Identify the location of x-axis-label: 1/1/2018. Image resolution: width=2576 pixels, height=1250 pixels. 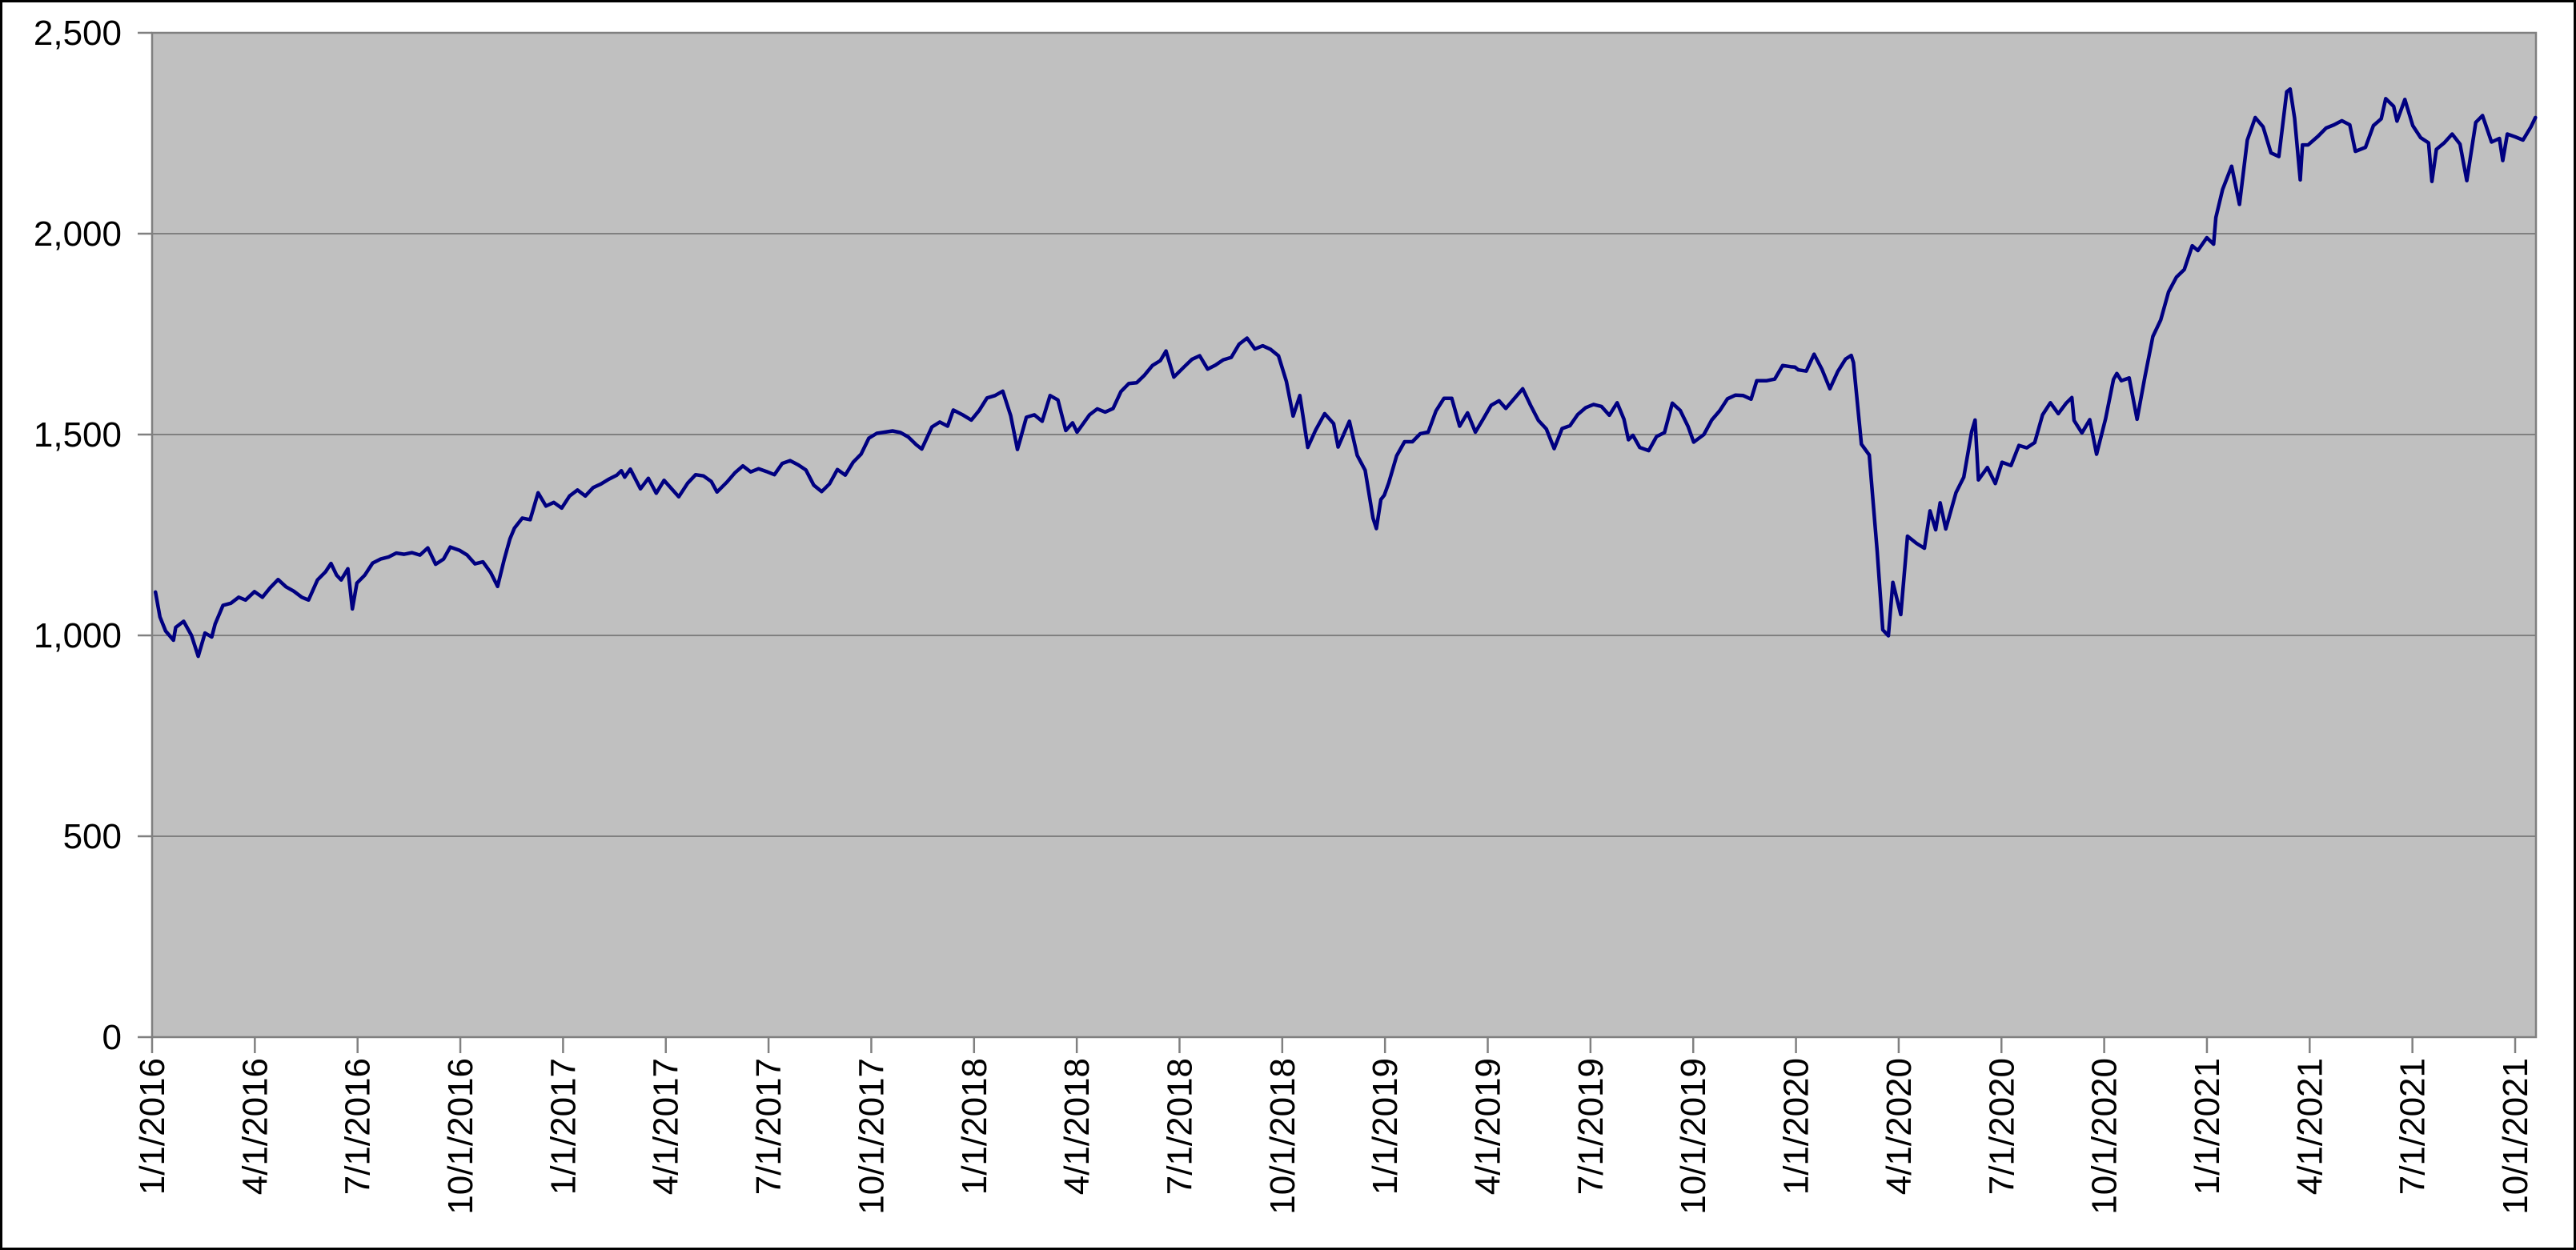
(975, 1126).